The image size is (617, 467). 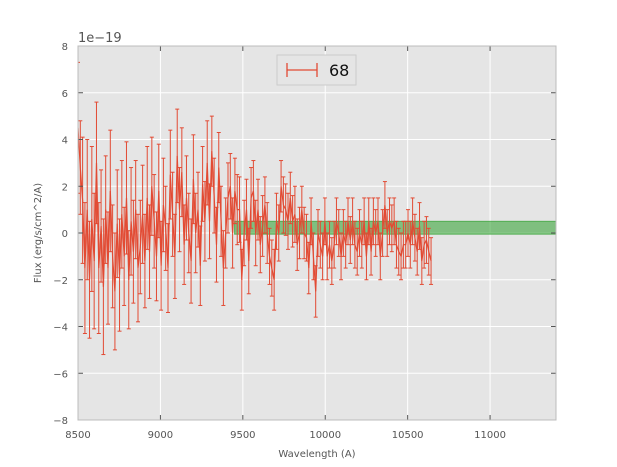 I want to click on y-tick-label: 2, so click(x=65, y=187).